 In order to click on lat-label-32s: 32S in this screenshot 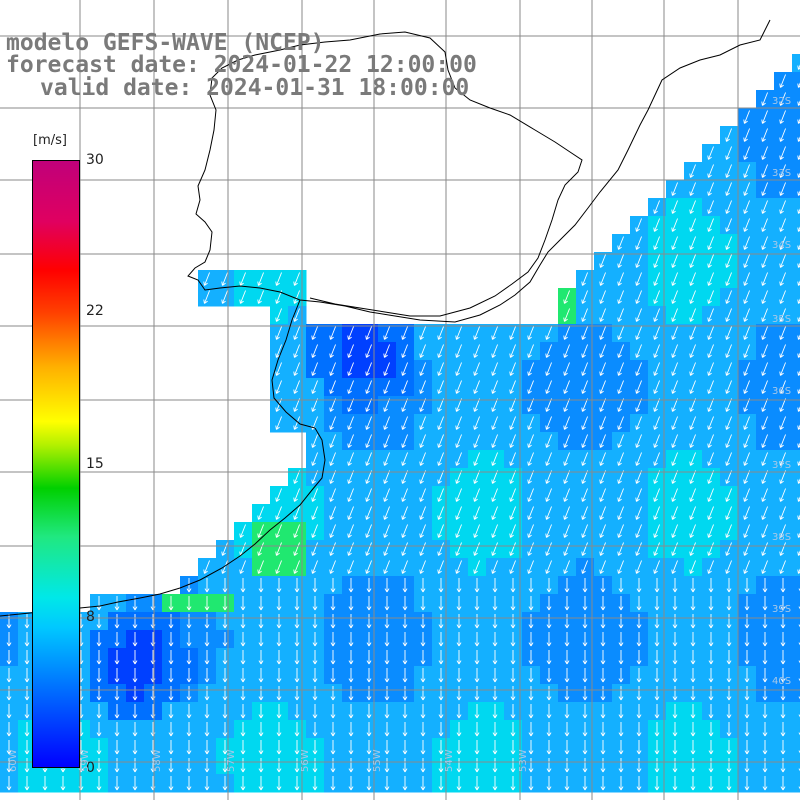, I will do `click(782, 101)`.